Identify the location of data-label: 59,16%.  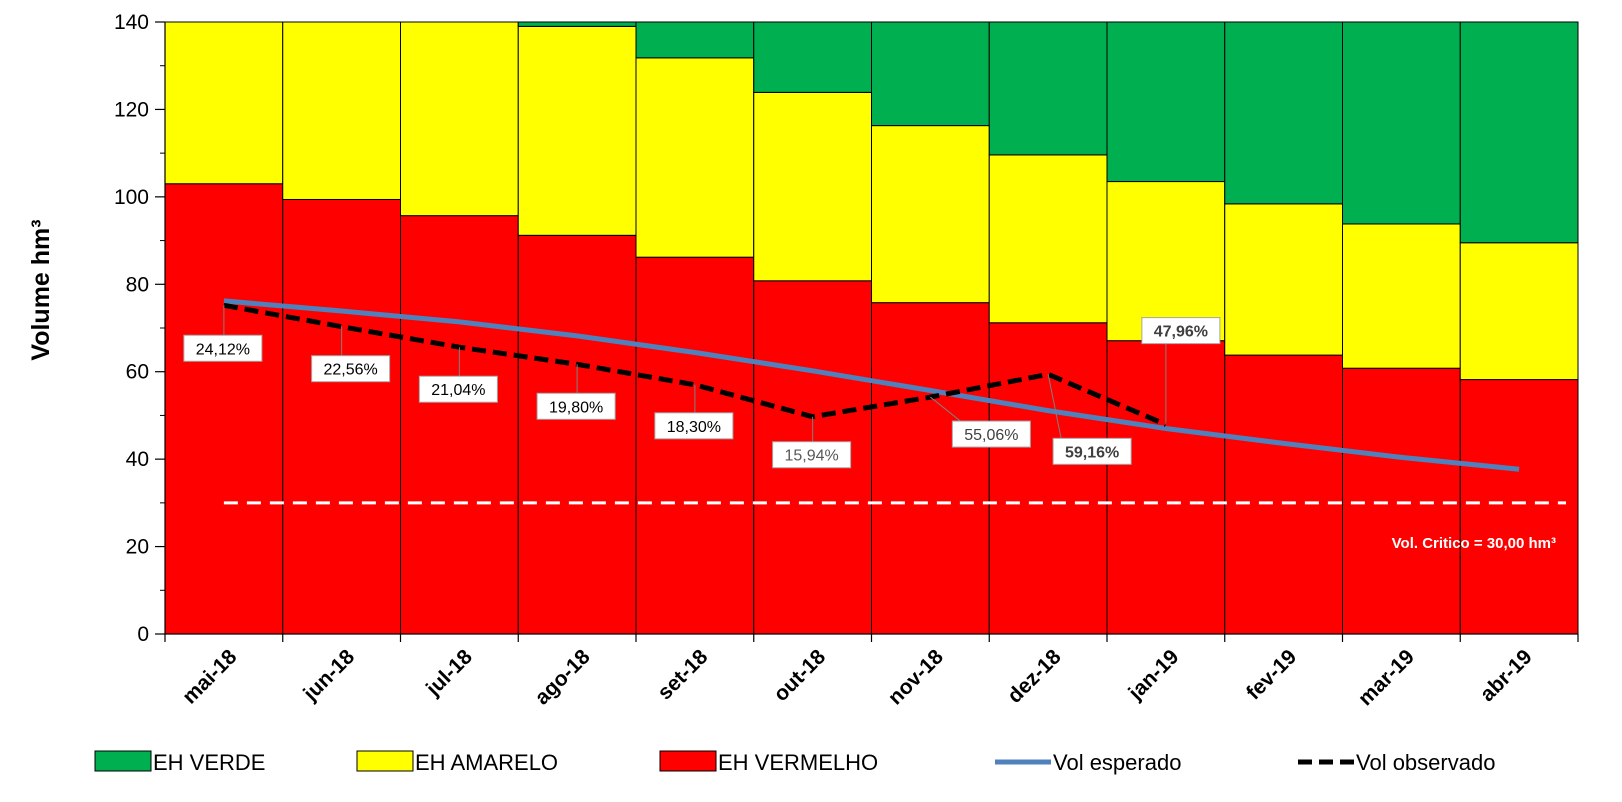
(1092, 452).